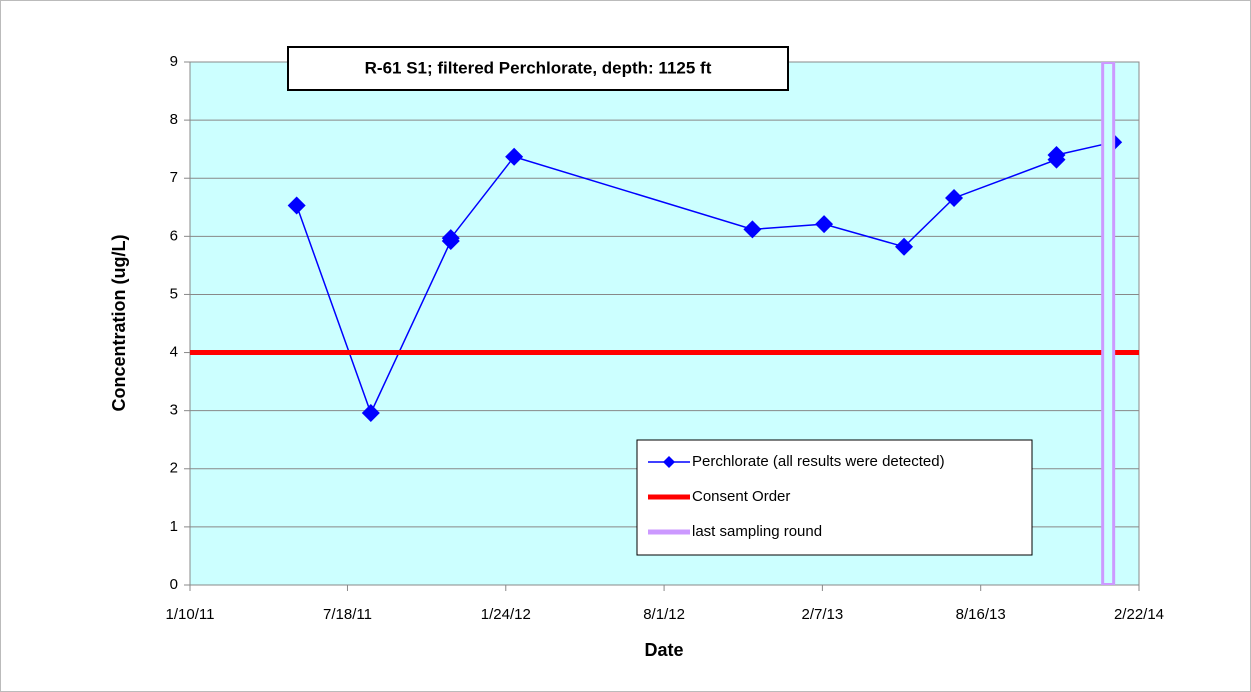  I want to click on x-tick-label: 7/18/11, so click(347, 614).